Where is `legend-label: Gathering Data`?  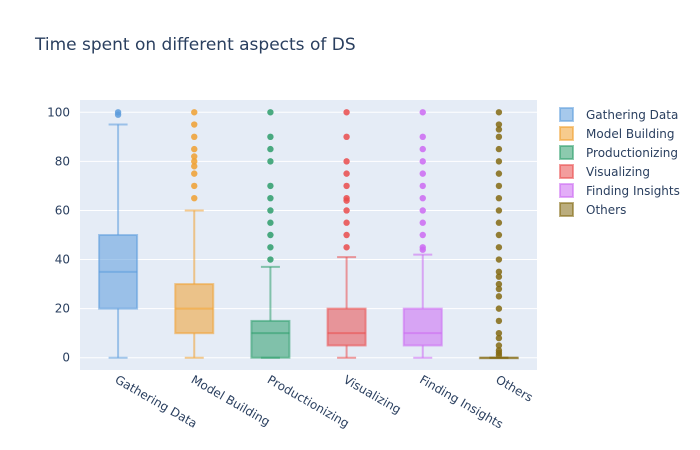
legend-label: Gathering Data is located at coordinates (632, 115).